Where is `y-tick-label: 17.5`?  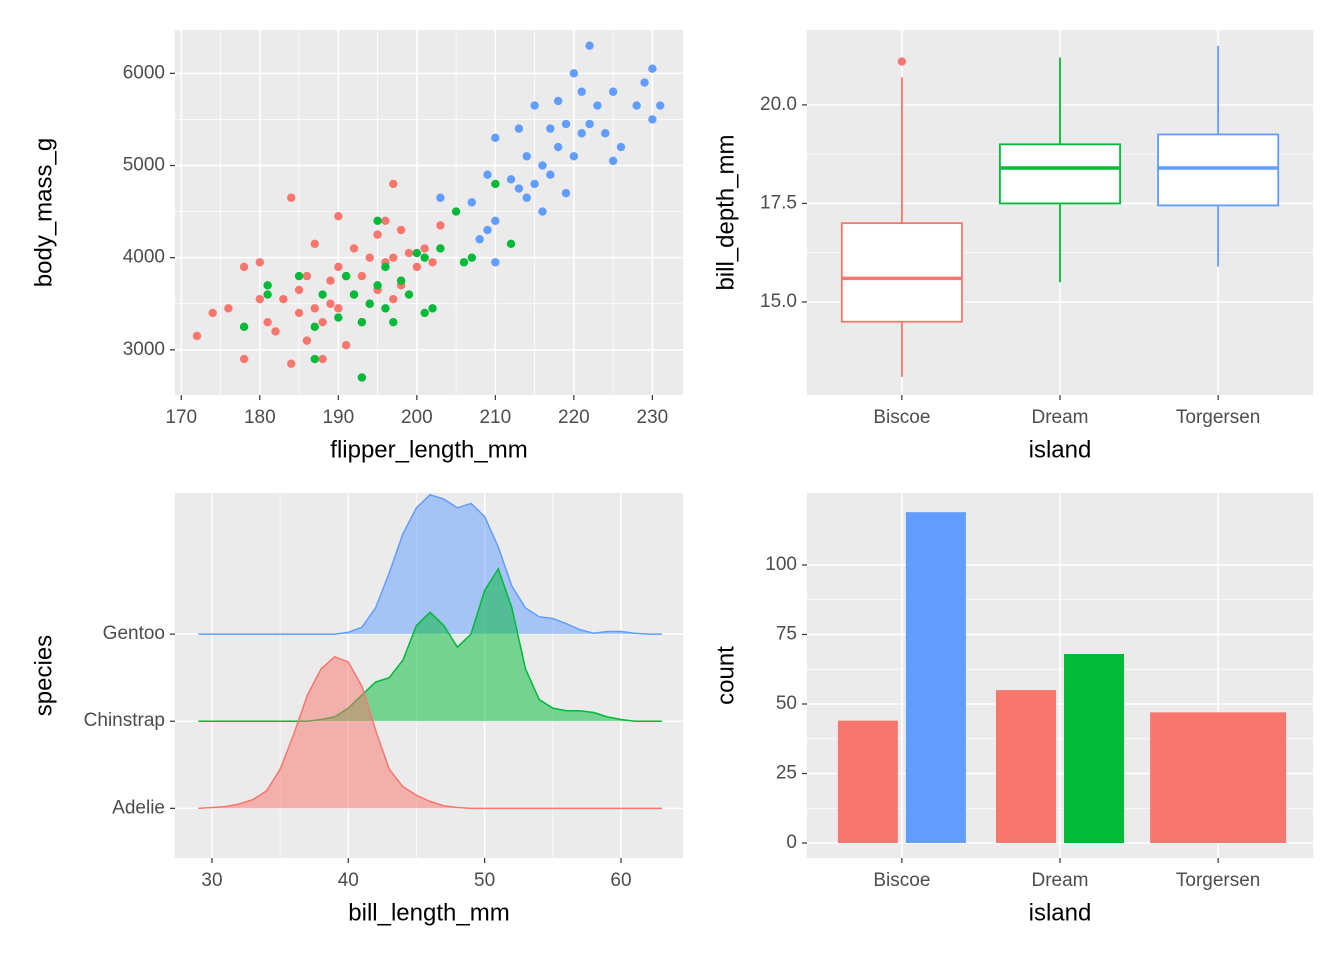 y-tick-label: 17.5 is located at coordinates (778, 202).